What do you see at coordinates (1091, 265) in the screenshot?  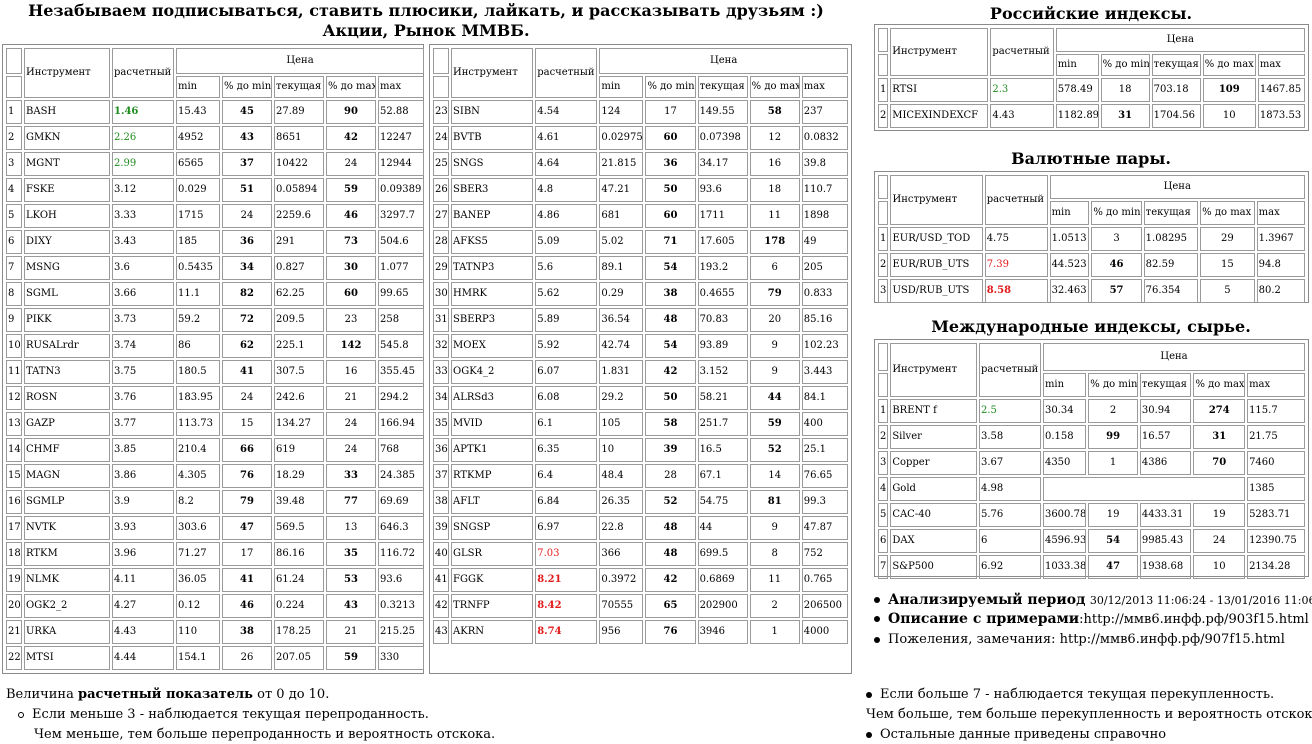 I see `table-row: 2 EUR/RUB_UTS 7.39 44.523 46 82.59 15 94.8` at bounding box center [1091, 265].